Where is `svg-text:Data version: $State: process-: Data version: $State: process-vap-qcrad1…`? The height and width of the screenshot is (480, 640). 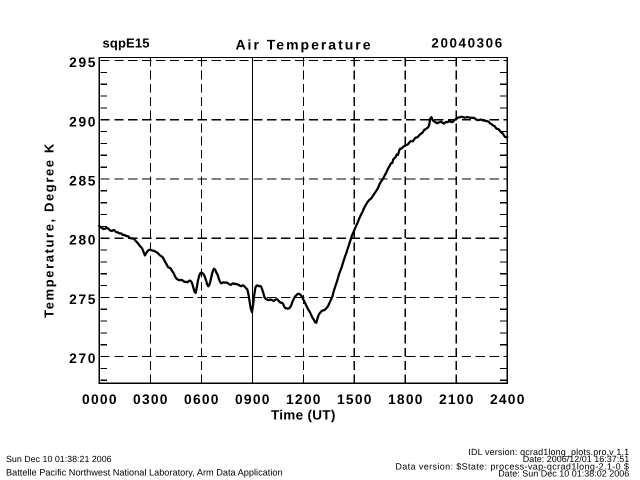
svg-text:Data version: $State: process-: Data version: $State: process-vap-qcrad1… is located at coordinates (512, 466).